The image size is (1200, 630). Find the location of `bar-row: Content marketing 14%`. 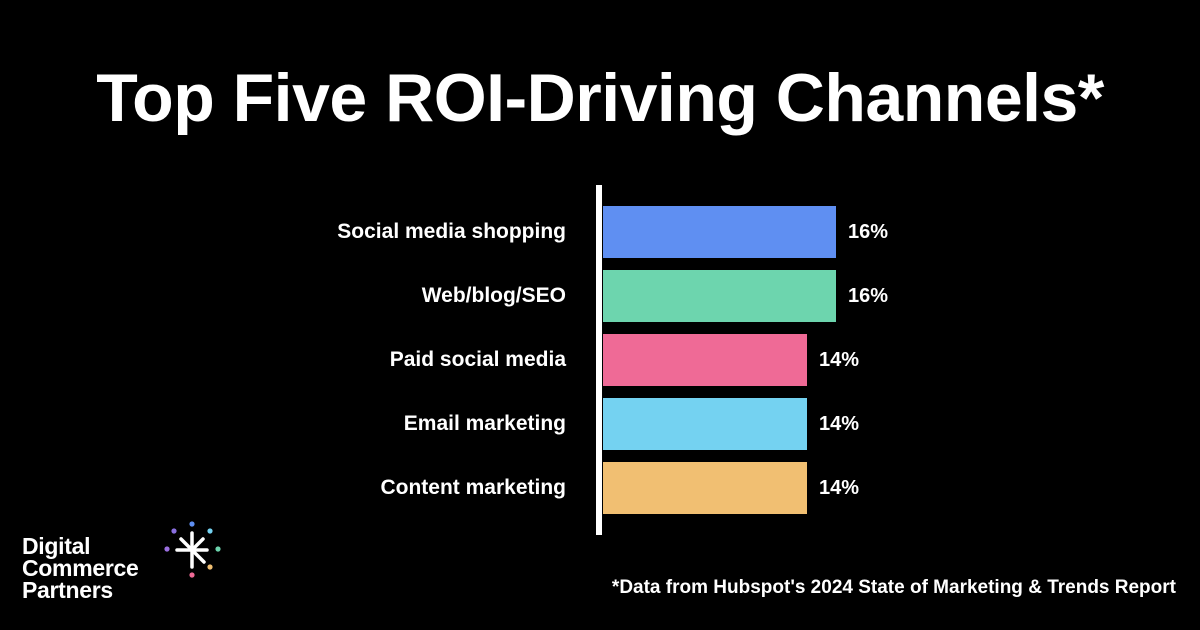

bar-row: Content marketing 14% is located at coordinates (600, 488).